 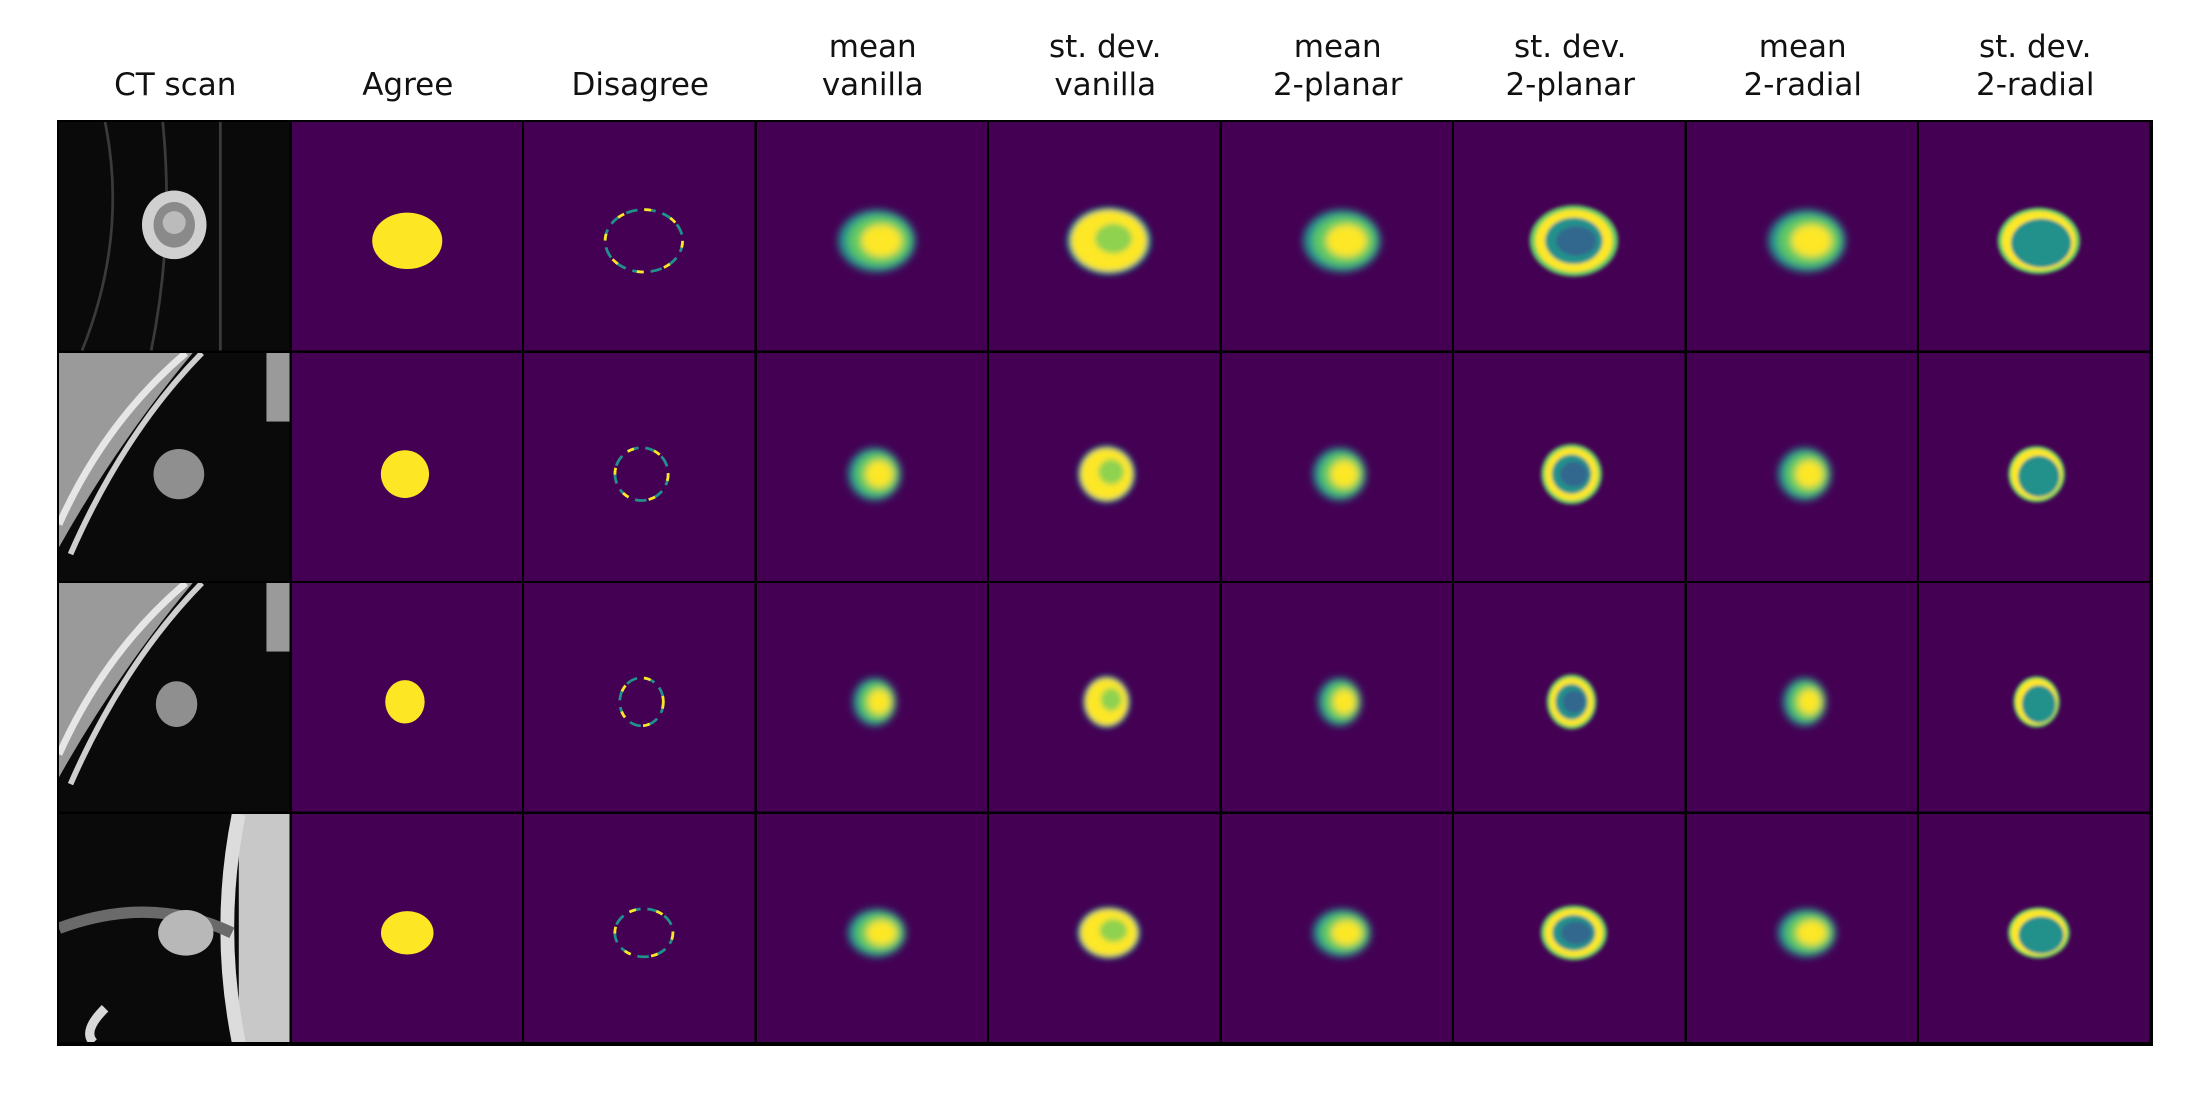 I want to click on output-image-r3-c3, so click(x=871, y=927).